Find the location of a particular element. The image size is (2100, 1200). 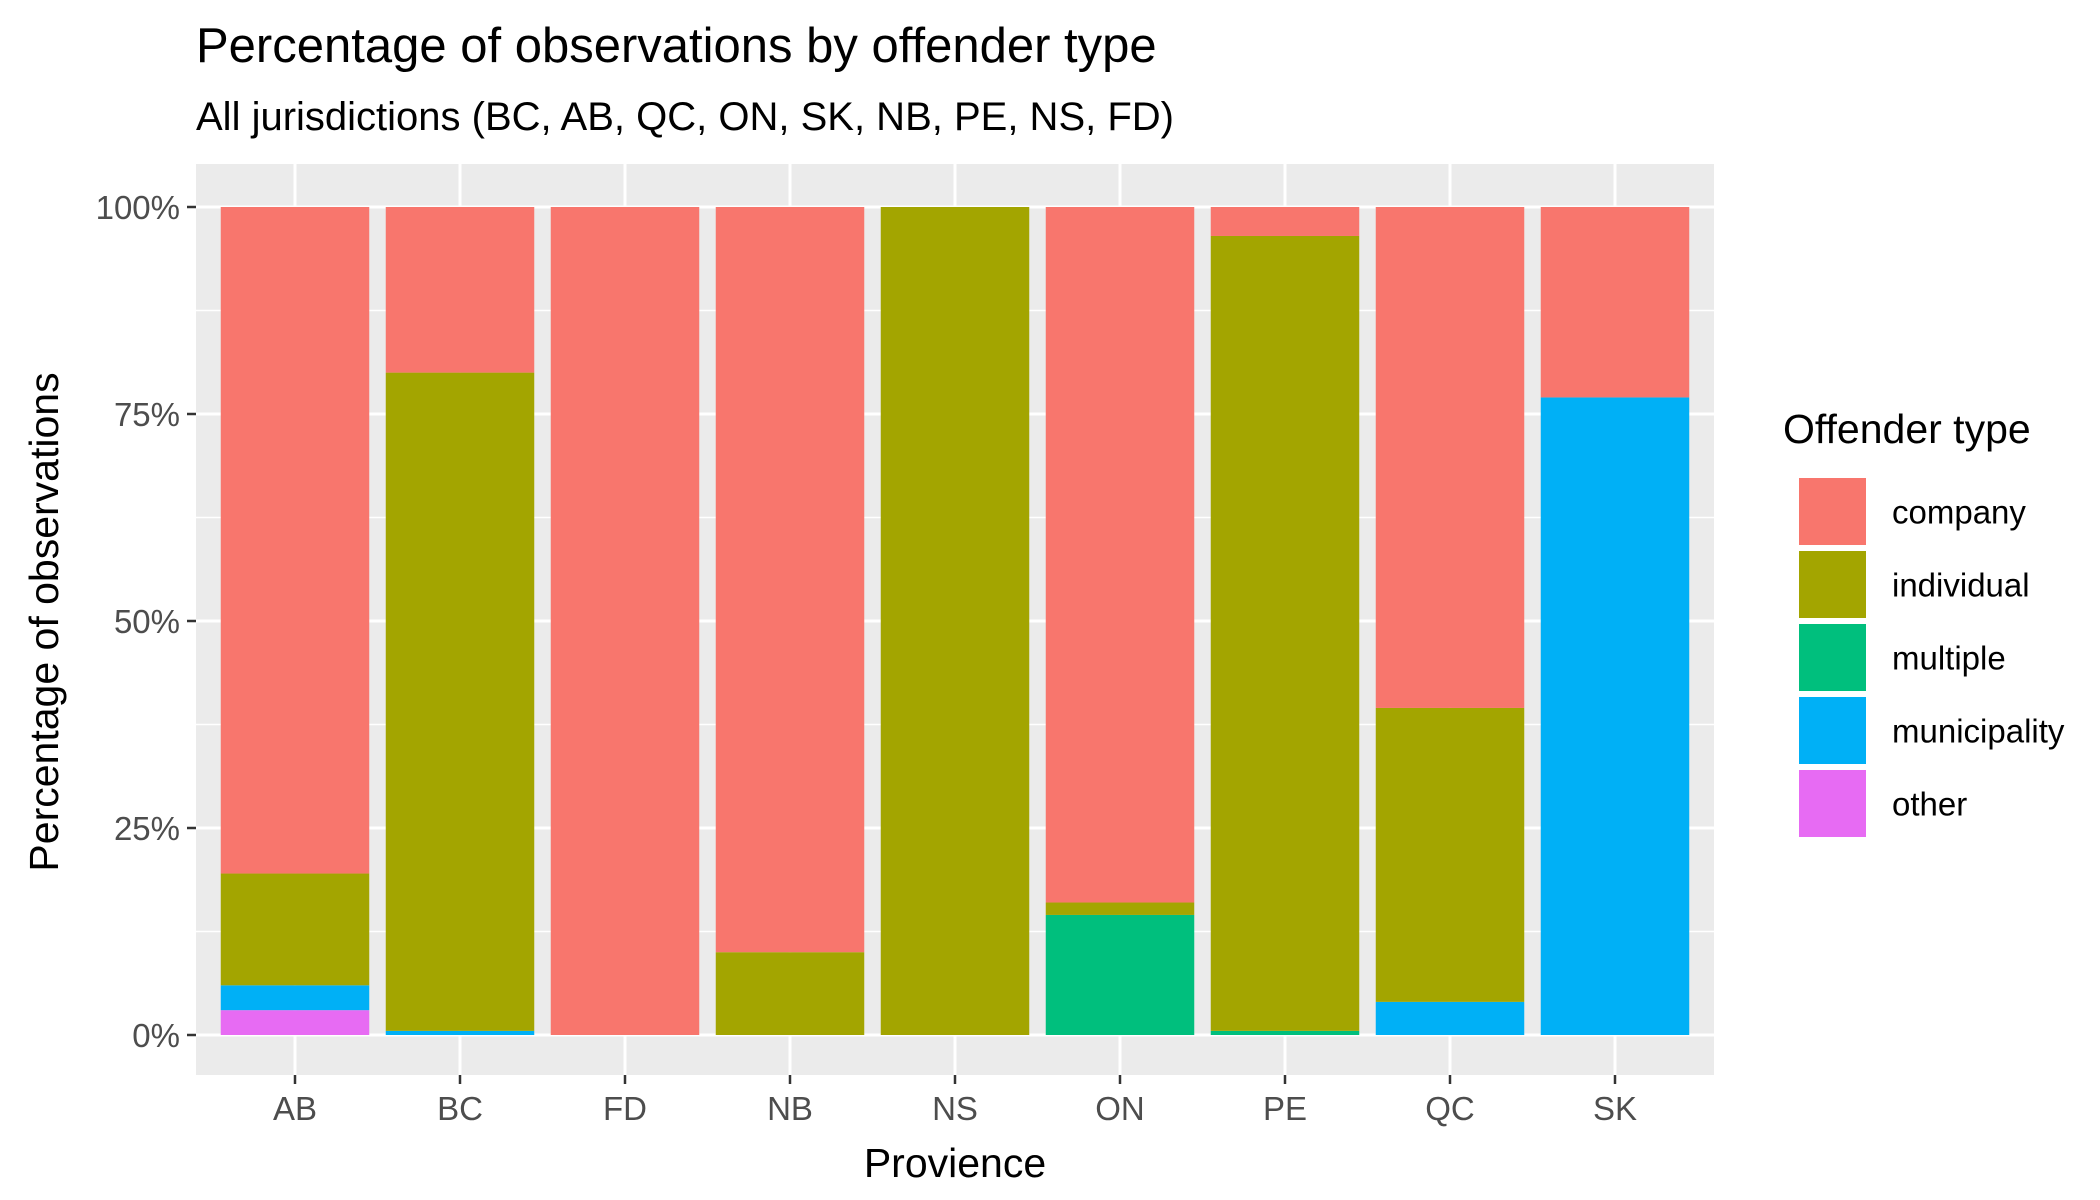

bar-pe-multiple is located at coordinates (1285, 1032).